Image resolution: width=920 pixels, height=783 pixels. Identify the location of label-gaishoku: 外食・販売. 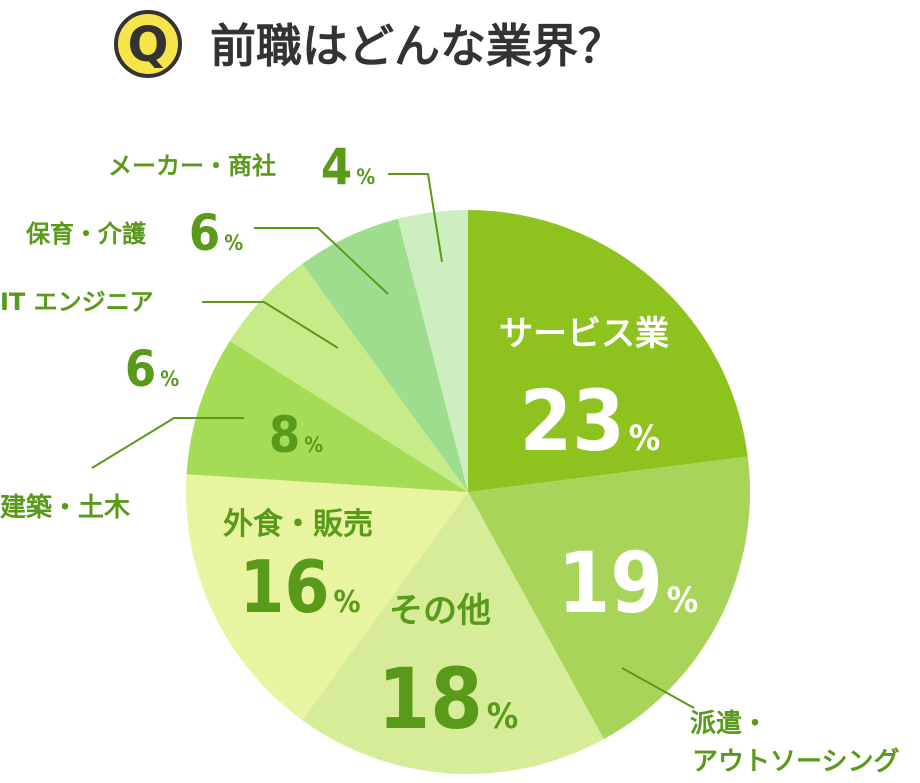
(298, 524).